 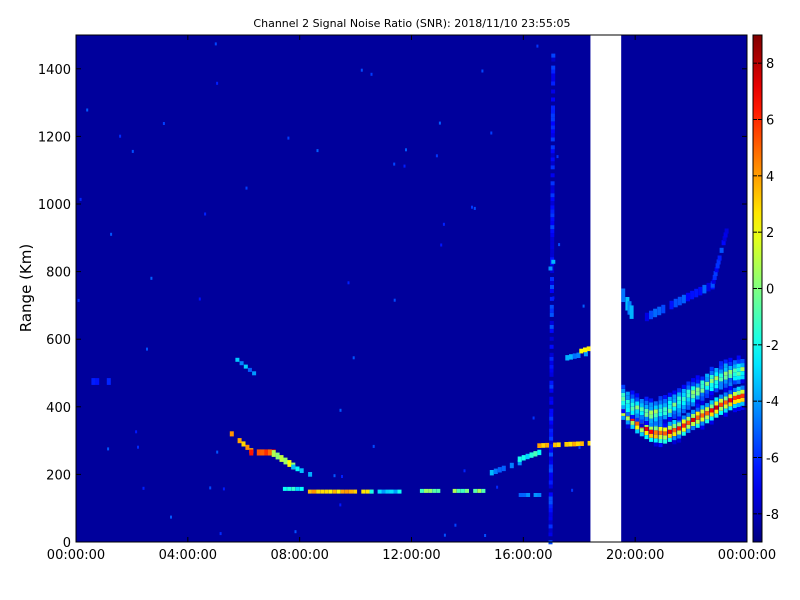 I want to click on y-tick-label: 600, so click(x=58, y=340).